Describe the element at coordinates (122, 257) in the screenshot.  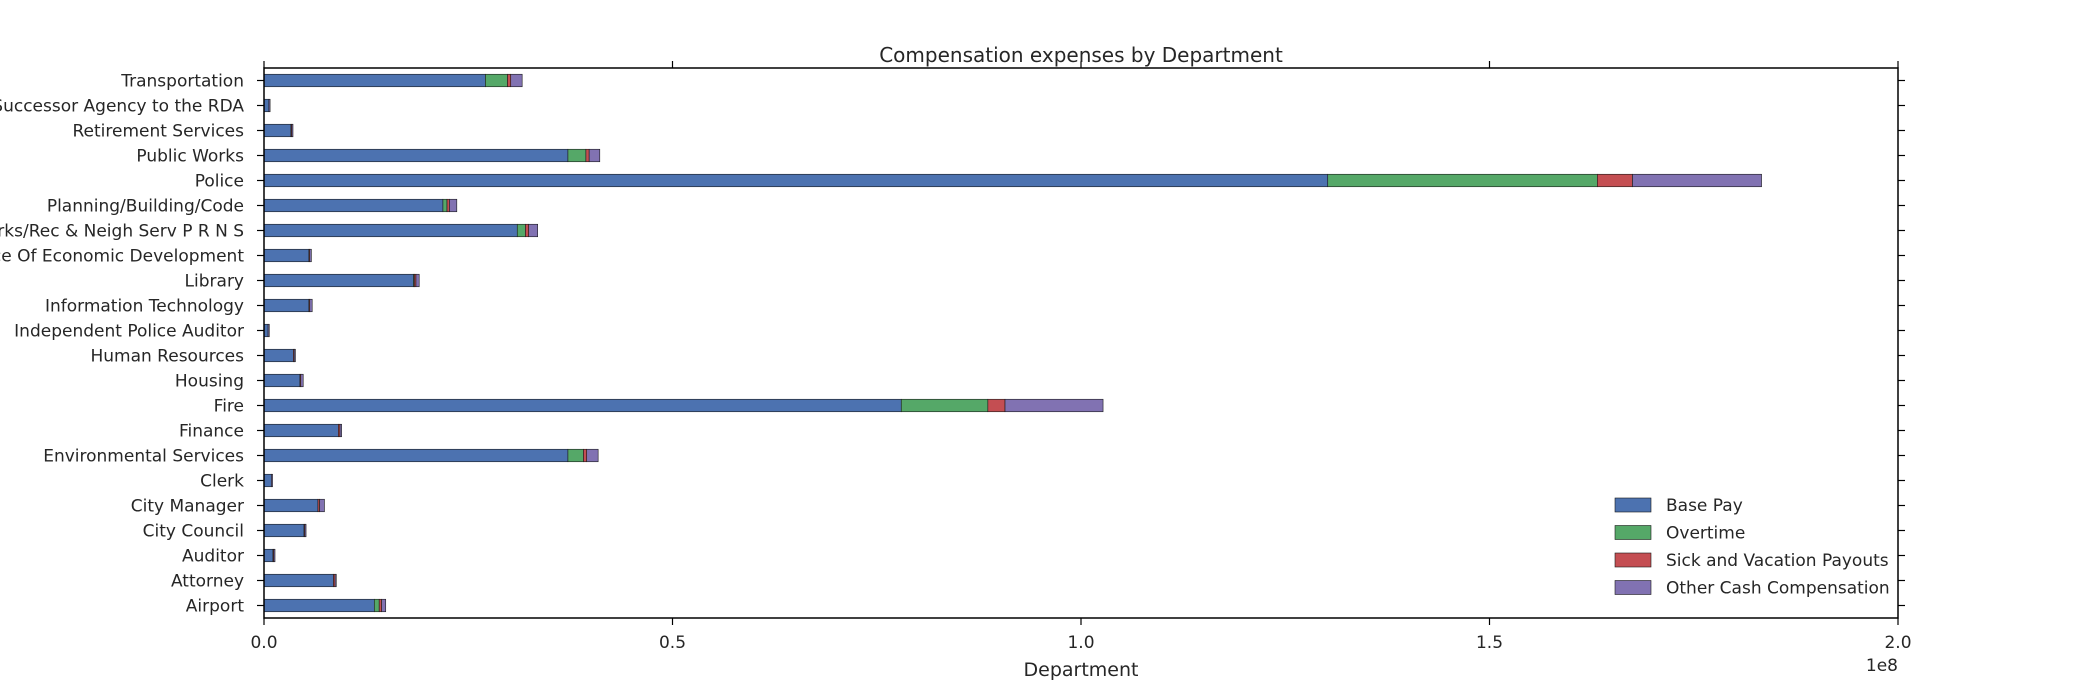
I see `y-tick-label: ice Of Economic Development` at that location.